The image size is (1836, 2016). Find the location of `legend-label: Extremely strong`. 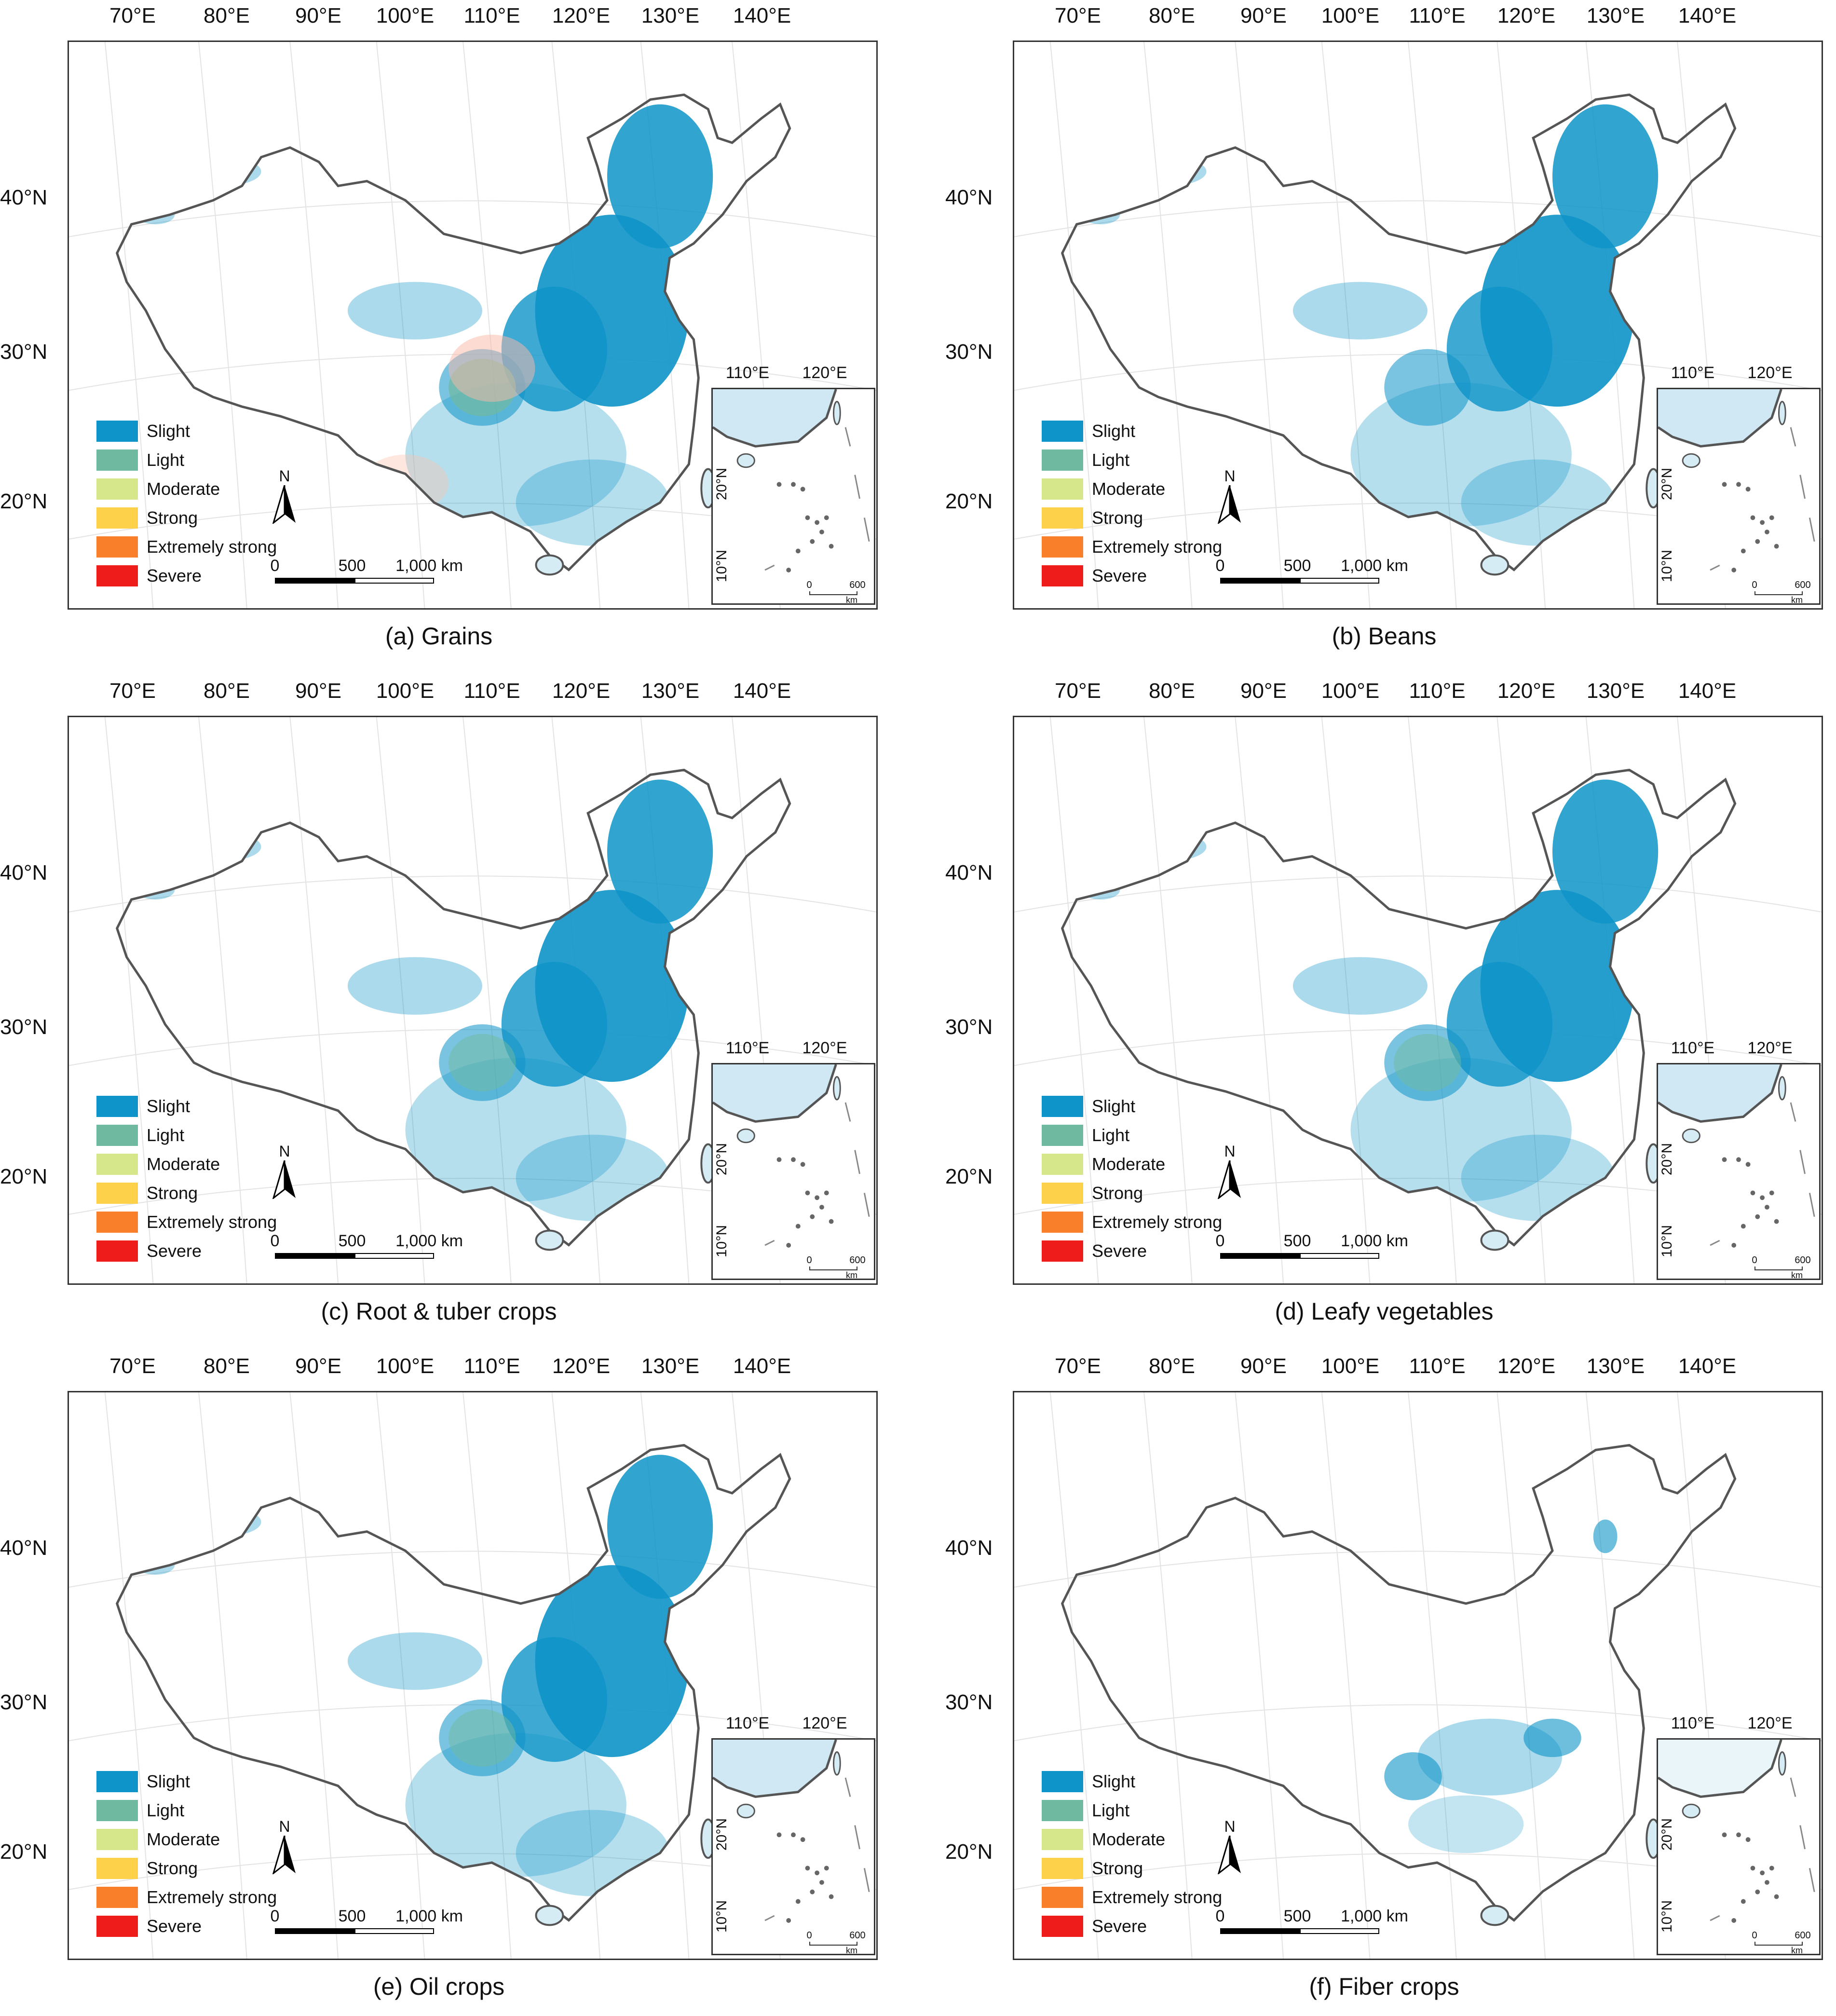

legend-label: Extremely strong is located at coordinates (1157, 1222).